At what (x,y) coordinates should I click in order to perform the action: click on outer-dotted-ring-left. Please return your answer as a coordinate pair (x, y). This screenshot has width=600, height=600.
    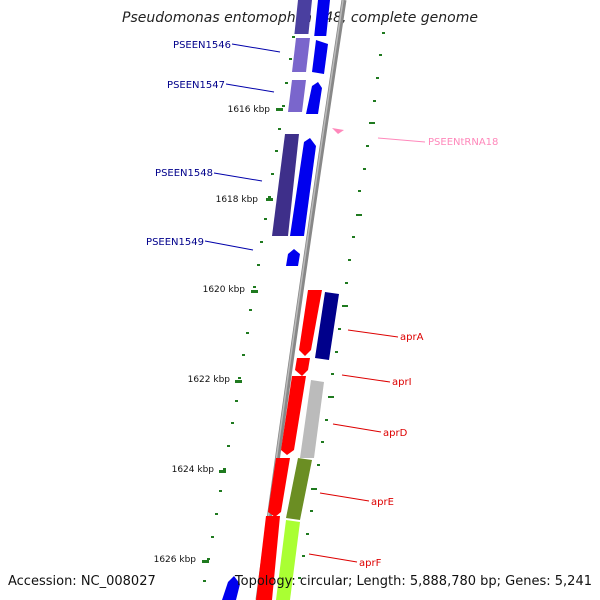
    Looking at the image, I should click on (249, 309).